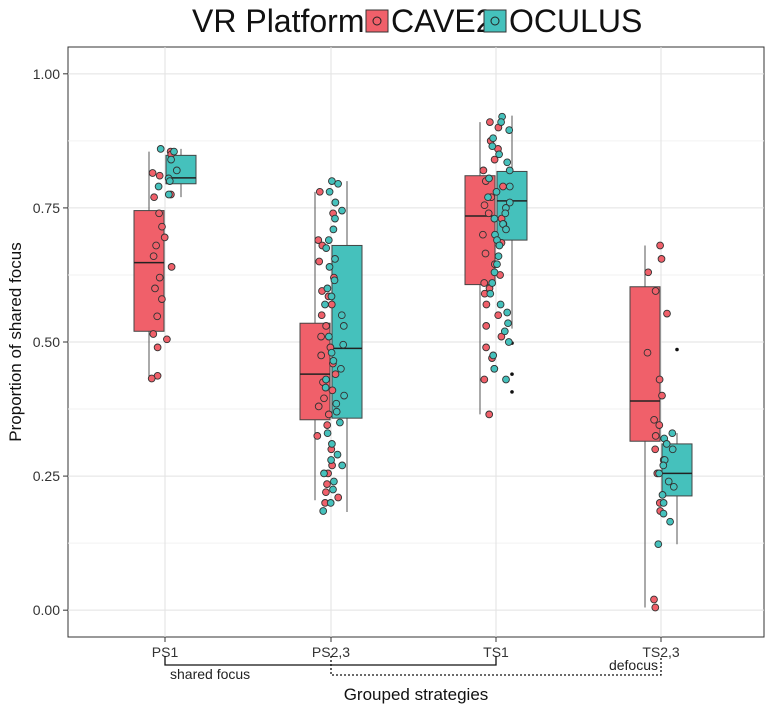 The width and height of the screenshot is (771, 711). Describe the element at coordinates (442, 21) in the screenshot. I see `legend-label-cave2: CAVE2` at that location.